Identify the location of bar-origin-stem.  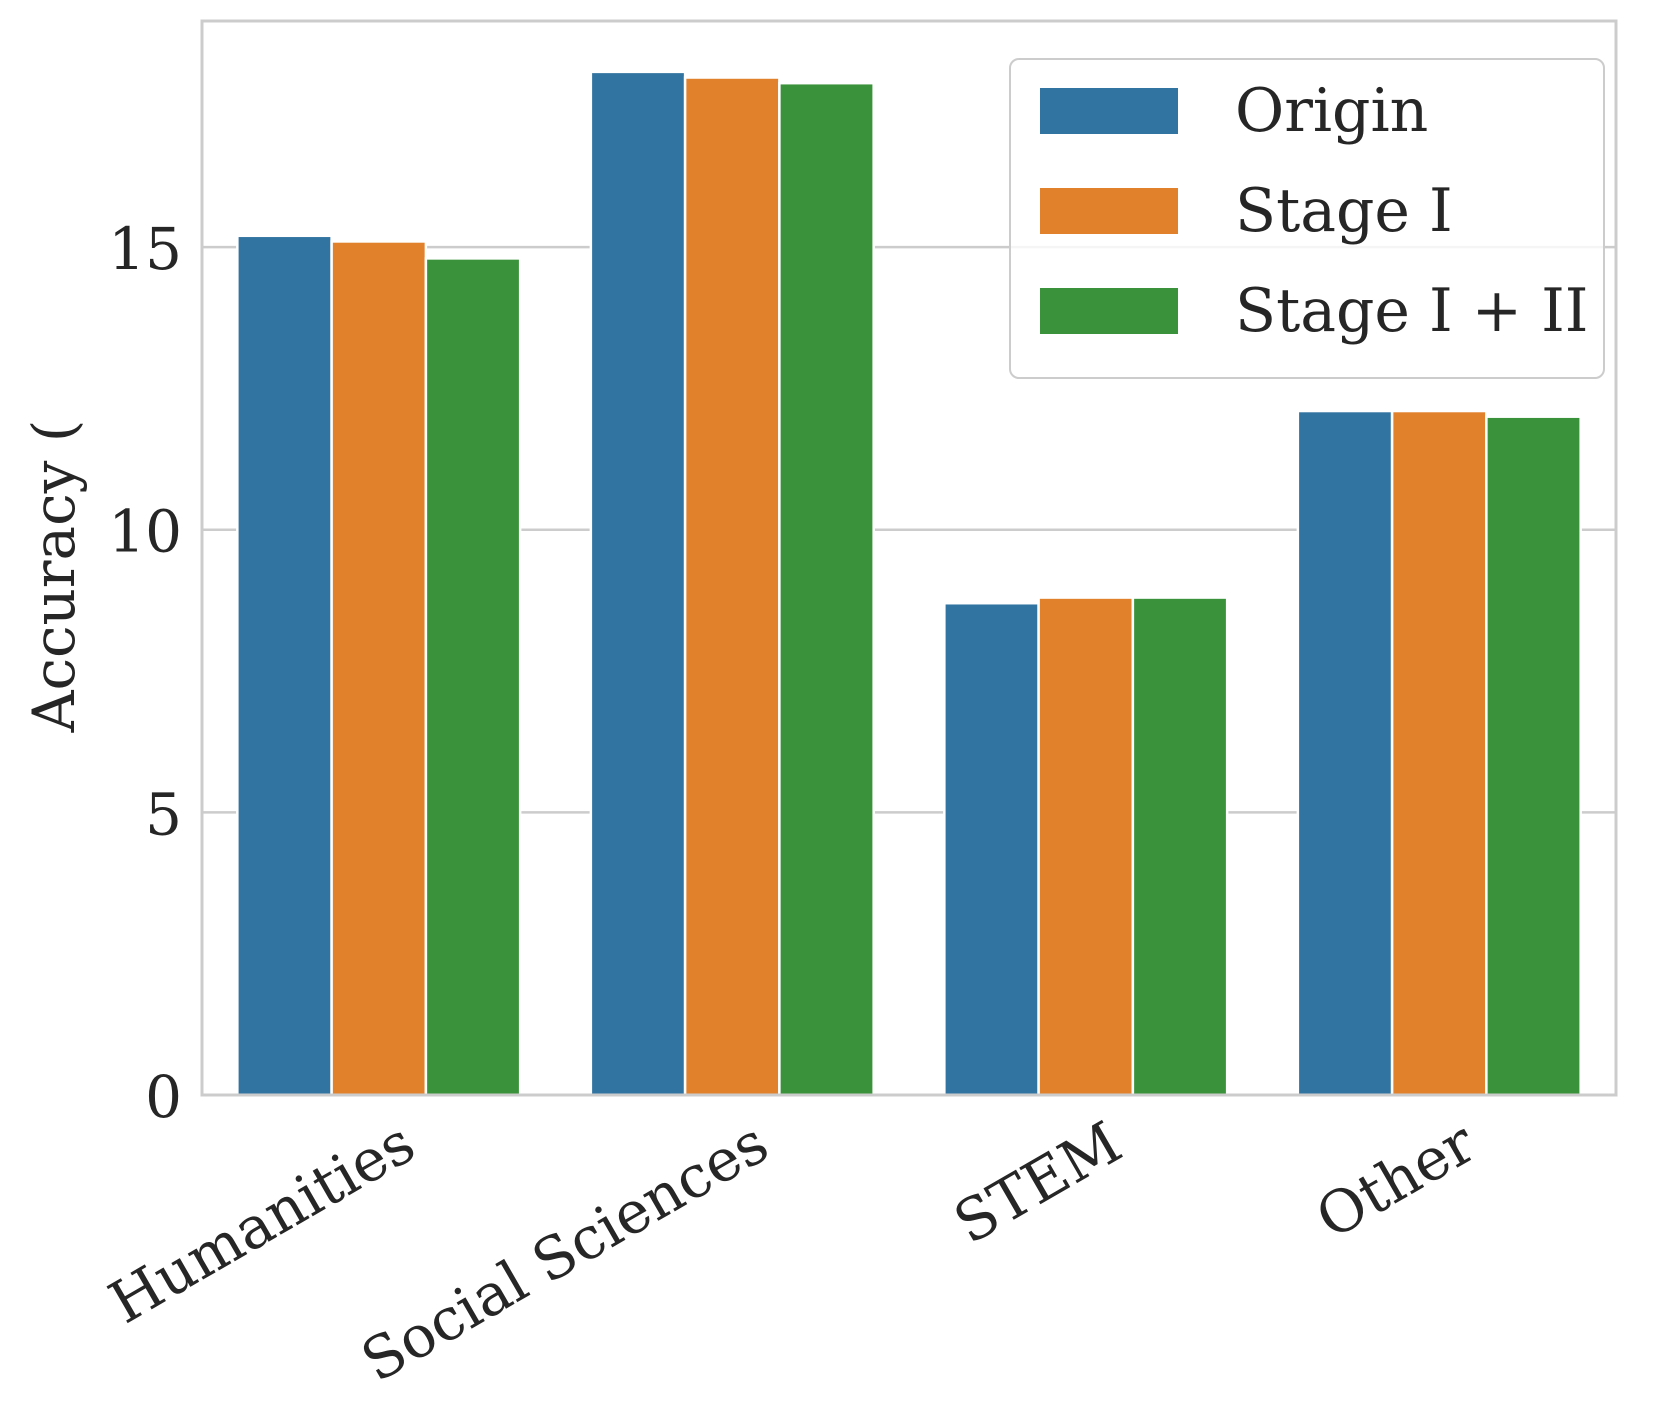
(991, 849).